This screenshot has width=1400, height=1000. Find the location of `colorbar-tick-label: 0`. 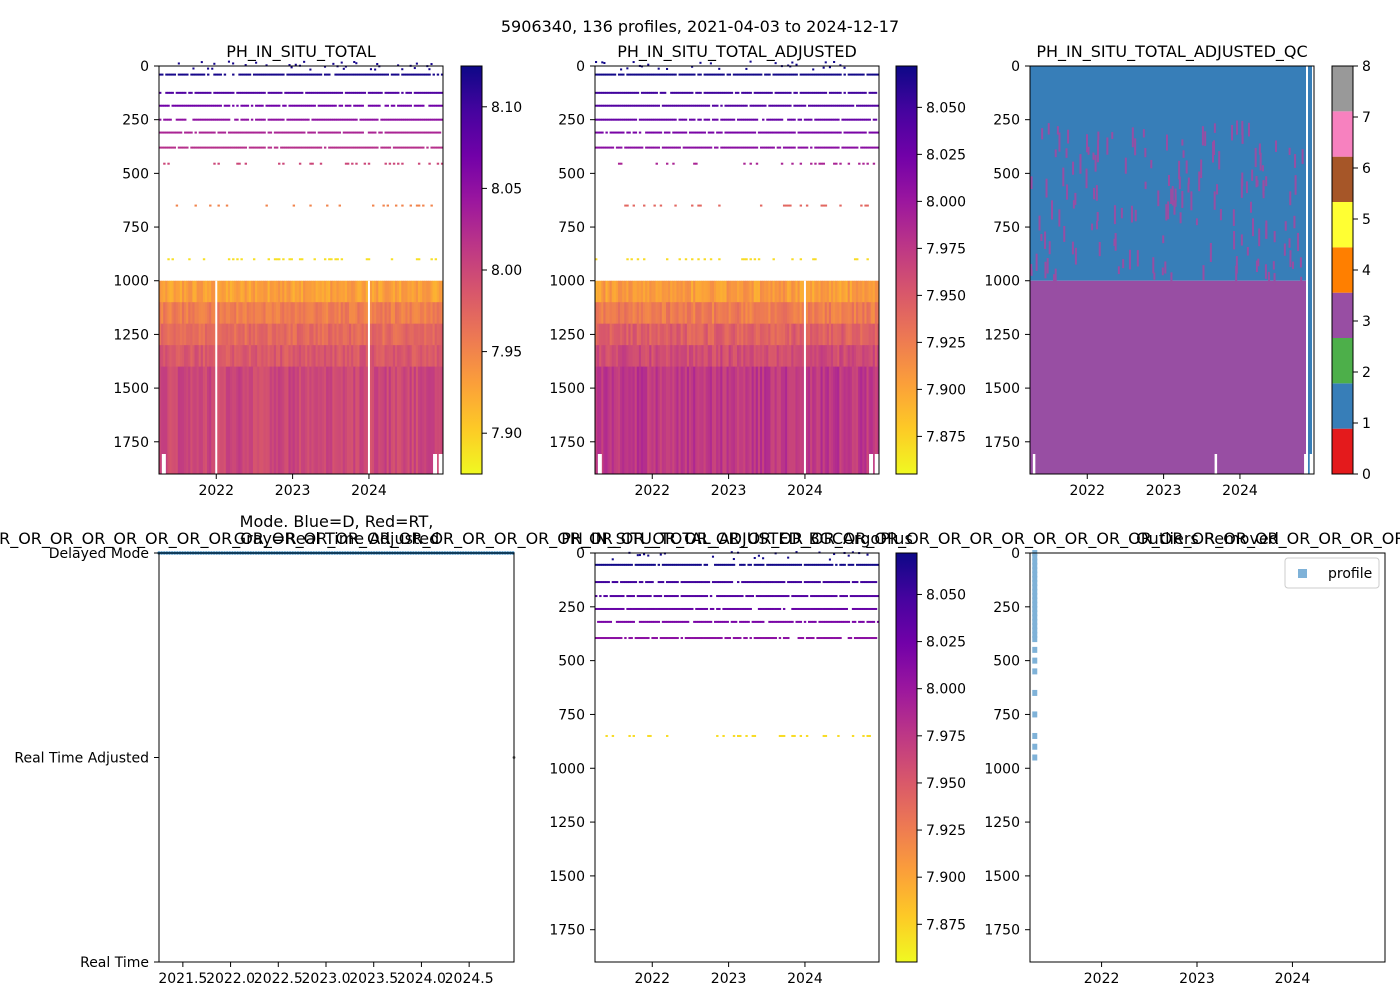

colorbar-tick-label: 0 is located at coordinates (1366, 475).